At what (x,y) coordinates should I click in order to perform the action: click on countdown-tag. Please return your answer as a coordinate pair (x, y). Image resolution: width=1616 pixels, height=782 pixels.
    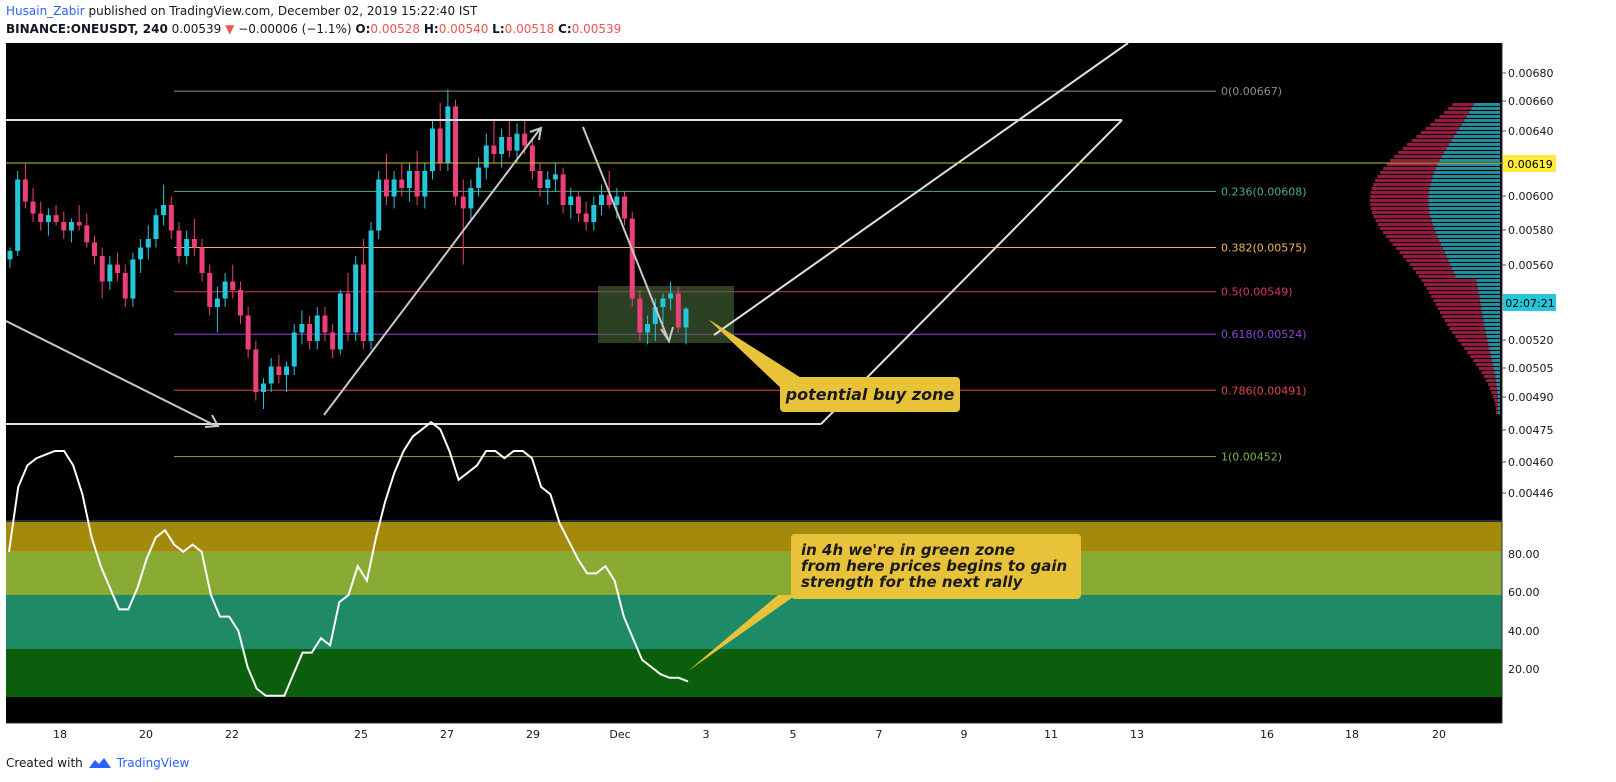
    Looking at the image, I should click on (1529, 302).